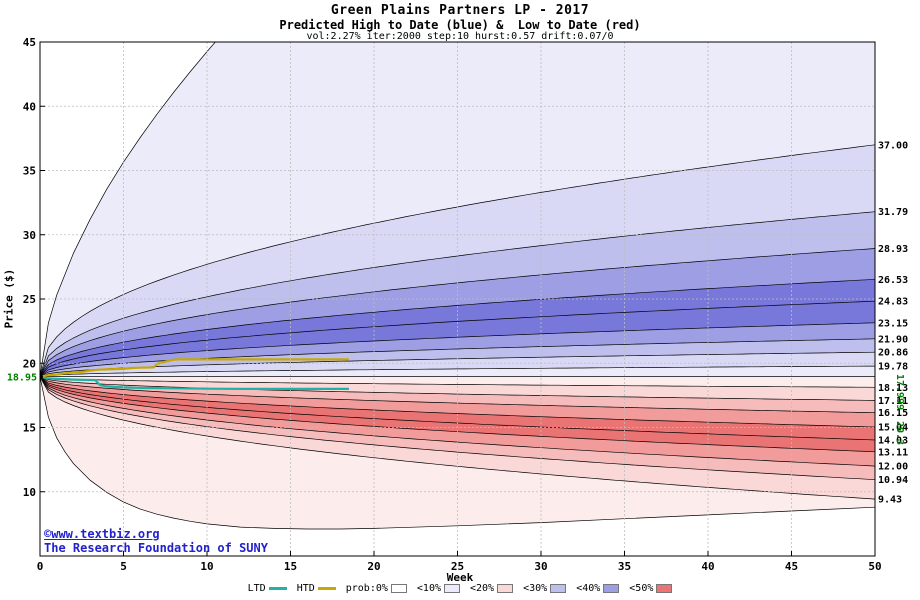 This screenshot has width=920, height=600. Describe the element at coordinates (40, 566) in the screenshot. I see `x-tick-label: 0` at that location.